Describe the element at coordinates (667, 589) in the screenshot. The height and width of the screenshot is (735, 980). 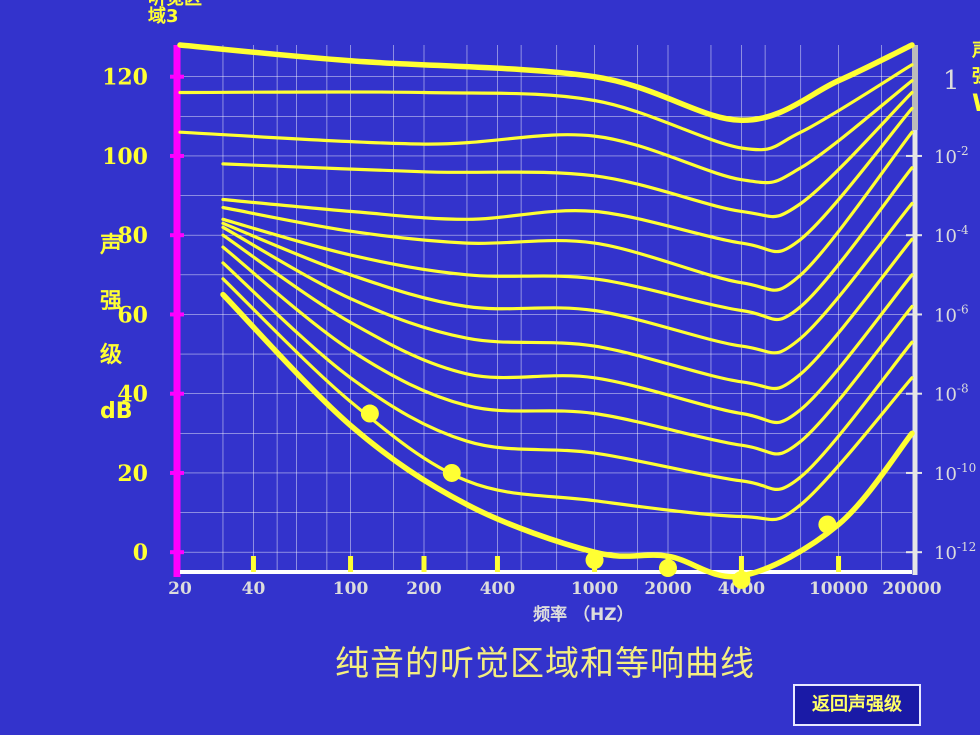
I see `x-axis-tick-label: 2000` at that location.